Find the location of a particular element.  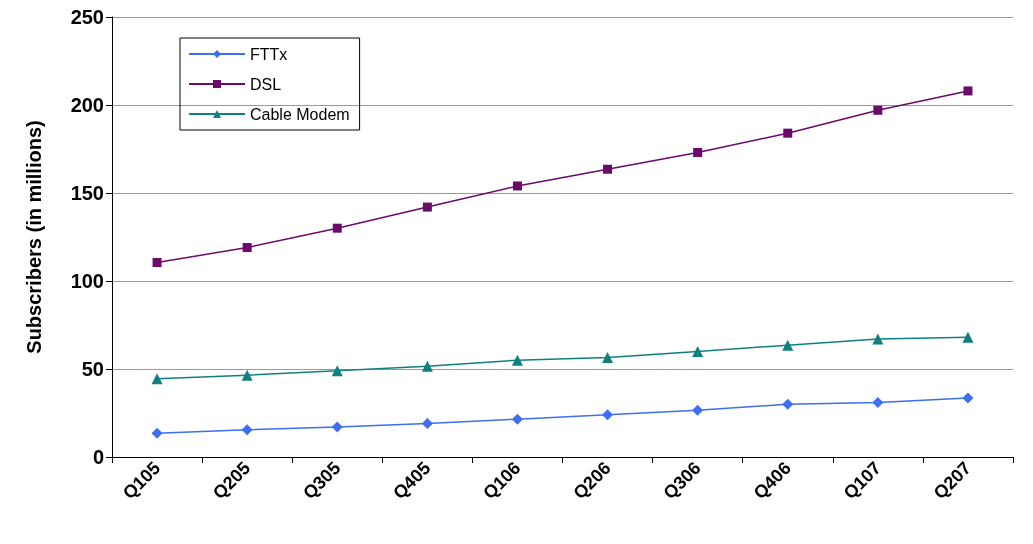

y-tick-label: 50 is located at coordinates (92, 369).